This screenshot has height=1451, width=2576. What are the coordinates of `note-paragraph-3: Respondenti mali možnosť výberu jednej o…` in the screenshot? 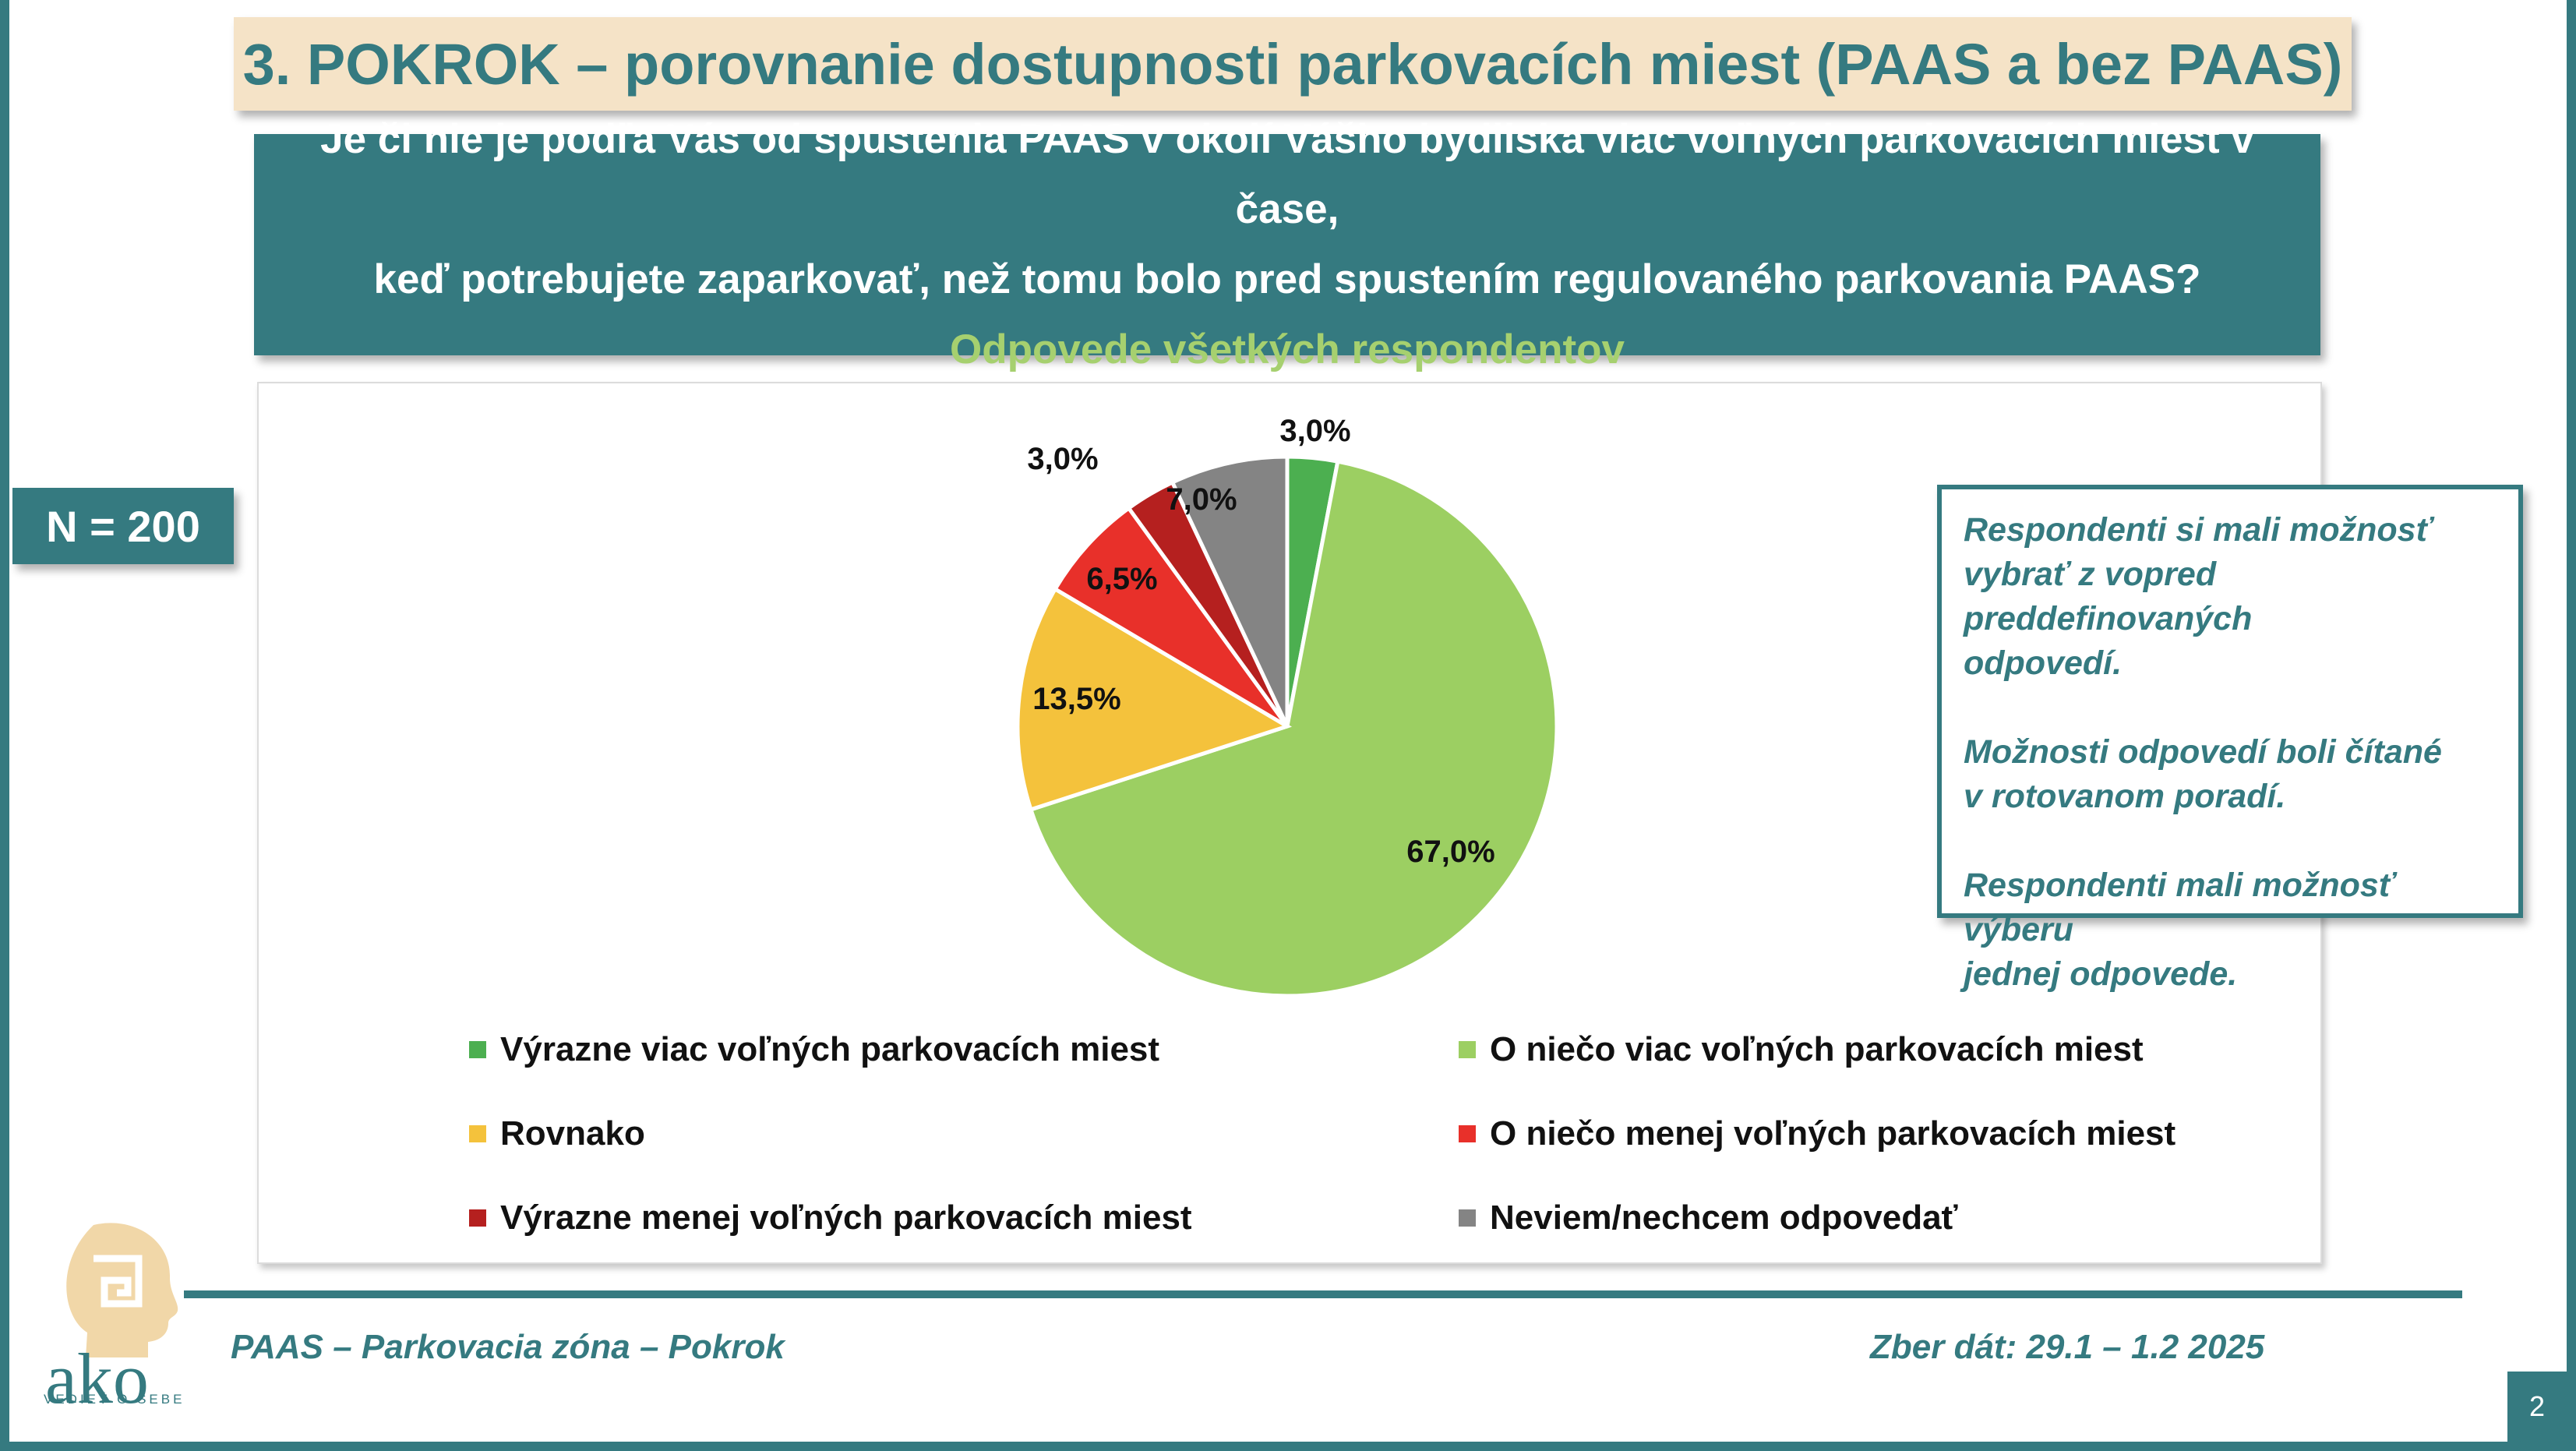 It's located at (2233, 930).